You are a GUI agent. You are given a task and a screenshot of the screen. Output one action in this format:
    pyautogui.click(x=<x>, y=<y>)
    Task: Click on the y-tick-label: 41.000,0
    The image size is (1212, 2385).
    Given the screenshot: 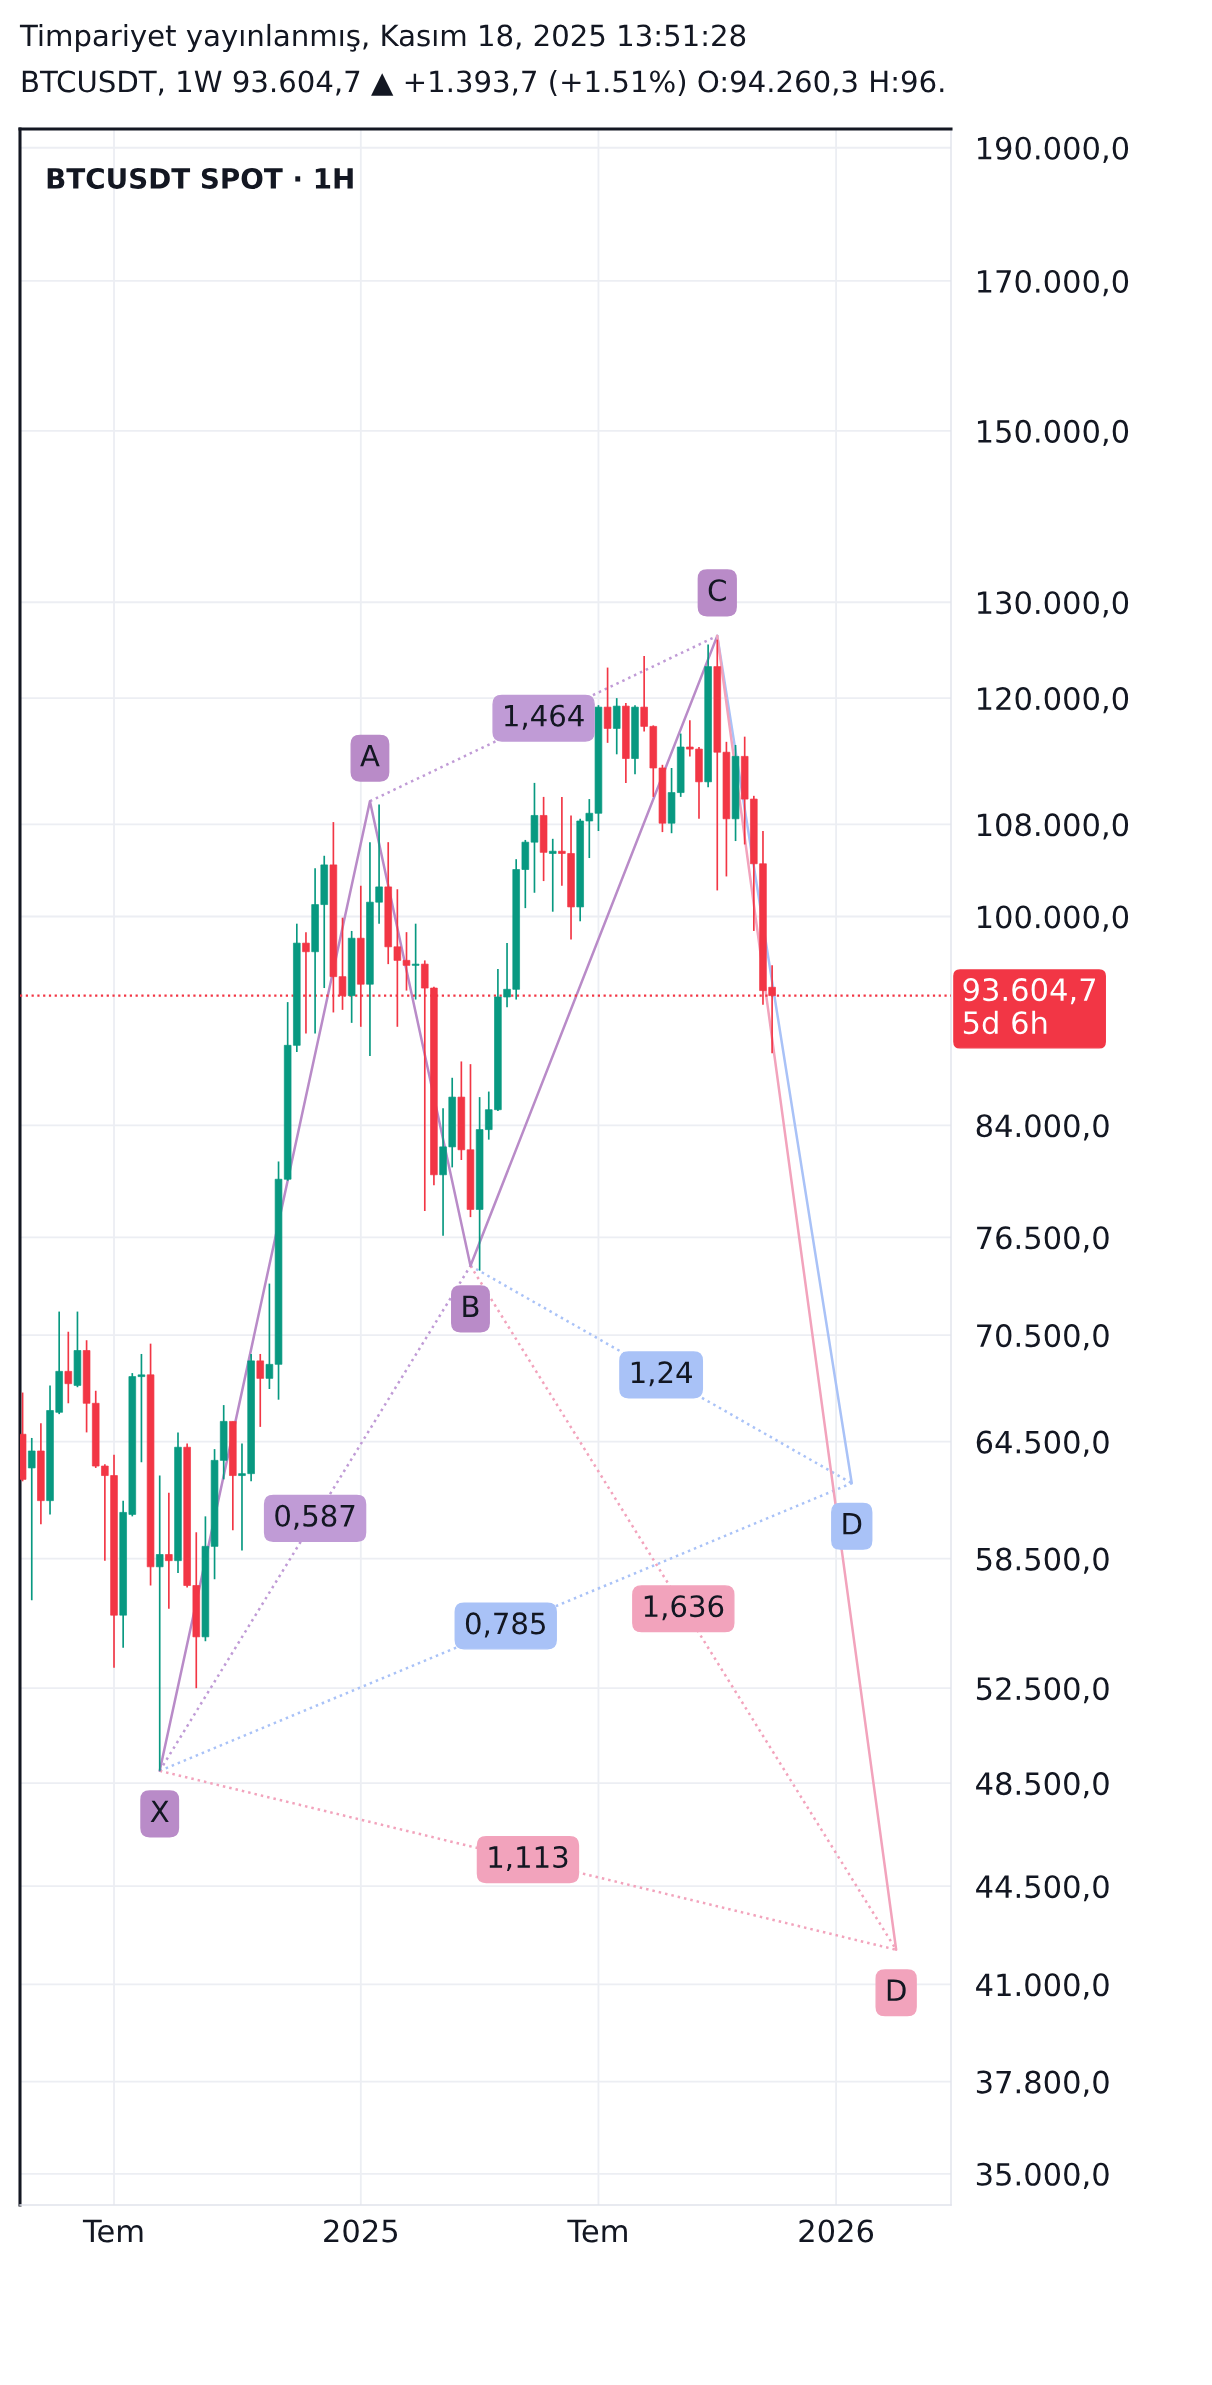 What is the action you would take?
    pyautogui.click(x=1042, y=1986)
    